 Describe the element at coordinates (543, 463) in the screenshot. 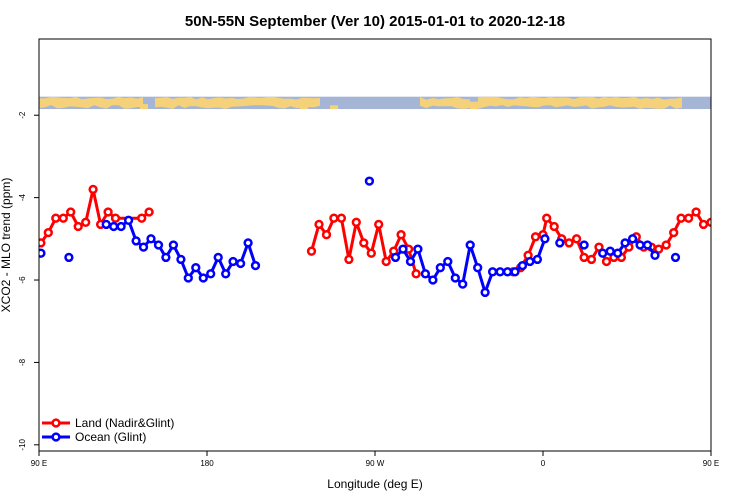

I see `x-tick-label-3: 0` at that location.